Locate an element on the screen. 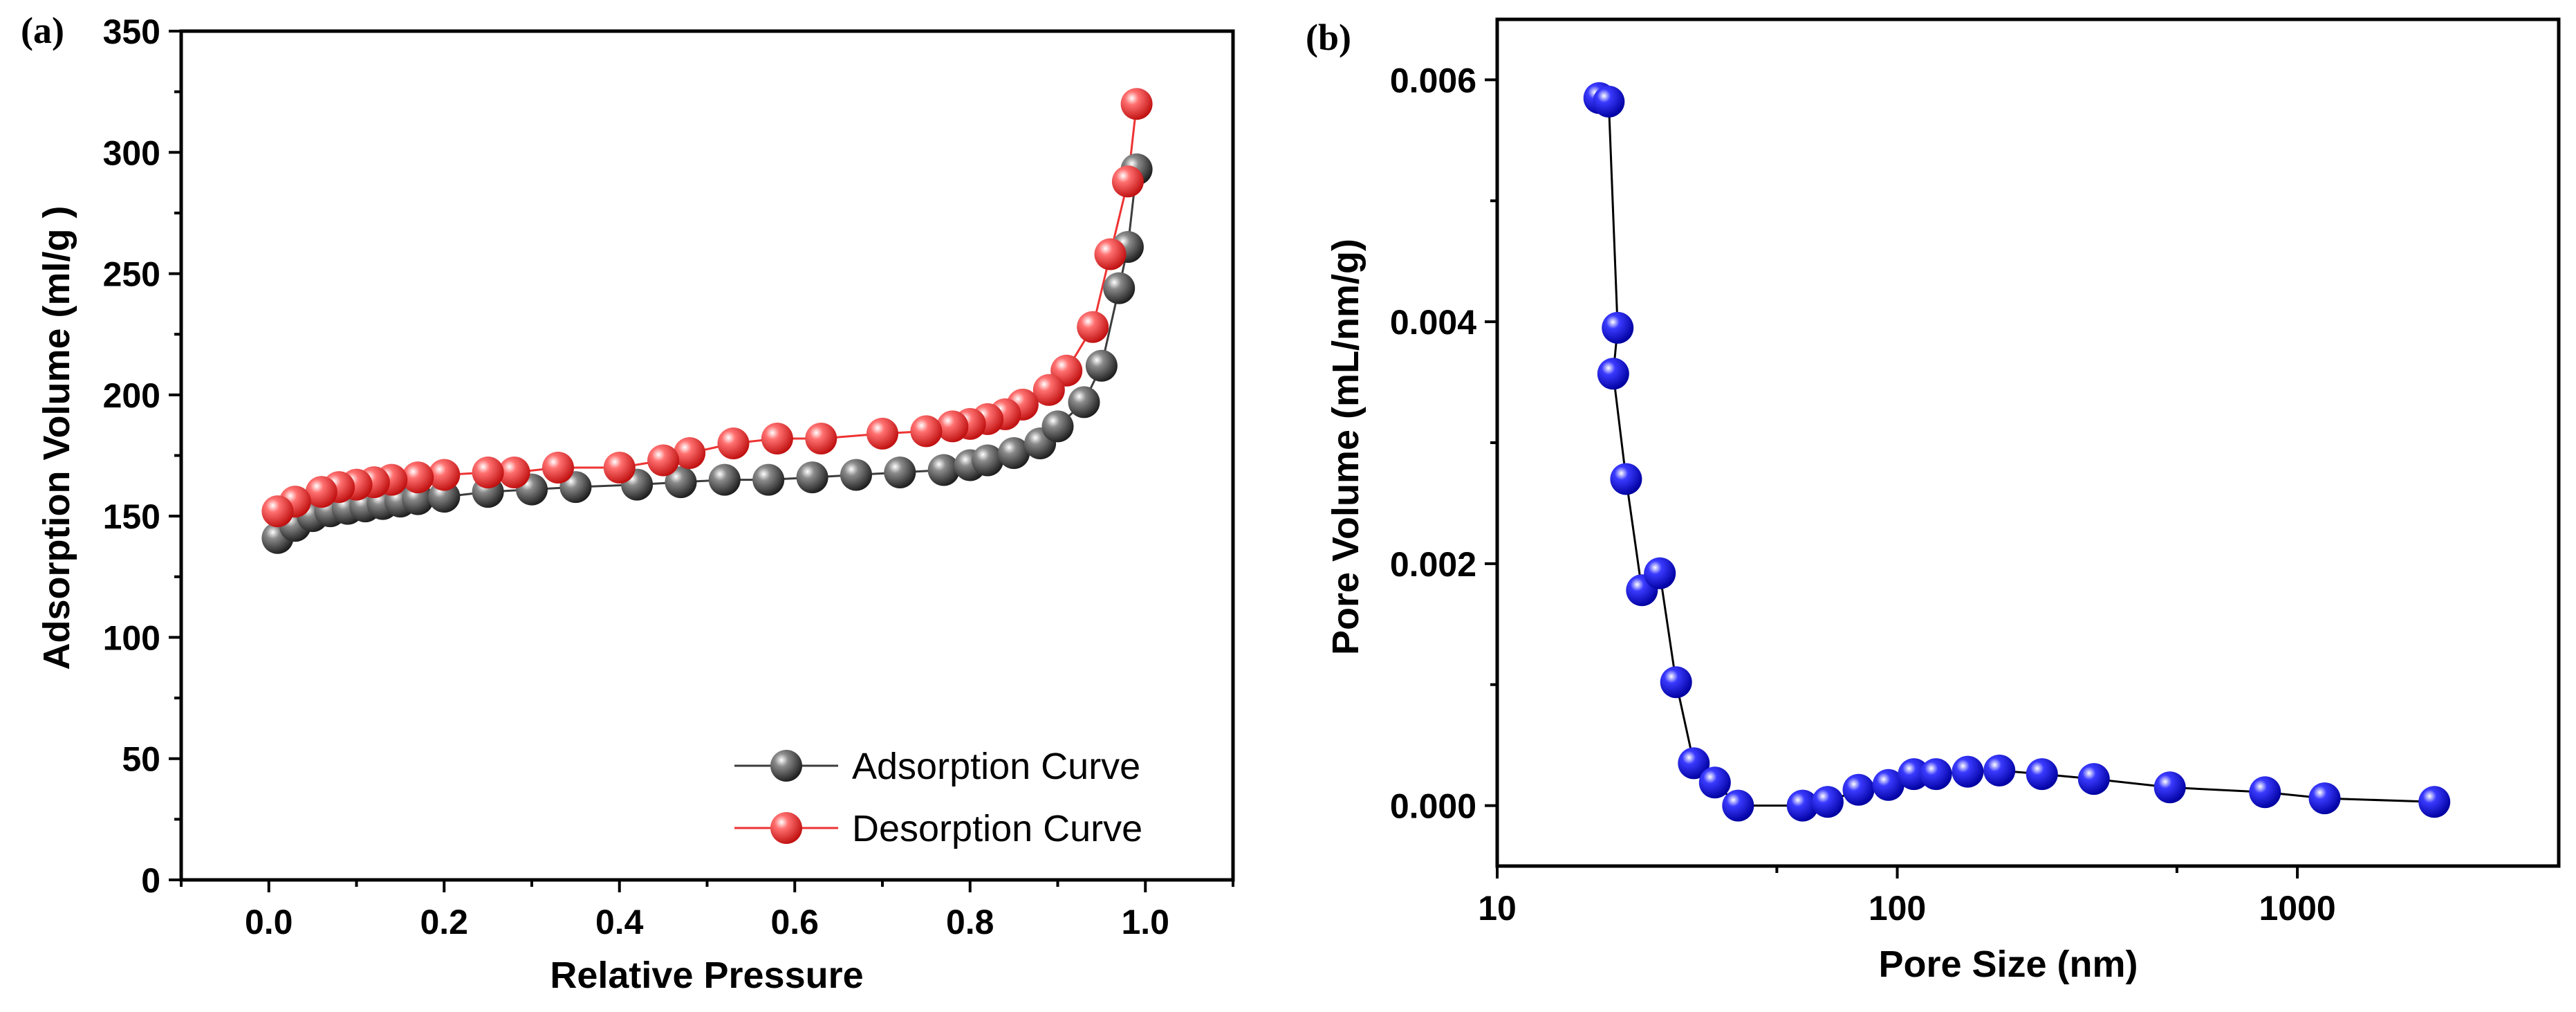 The height and width of the screenshot is (1012, 2576). chart-a-y-tick-label: 0 is located at coordinates (150, 880).